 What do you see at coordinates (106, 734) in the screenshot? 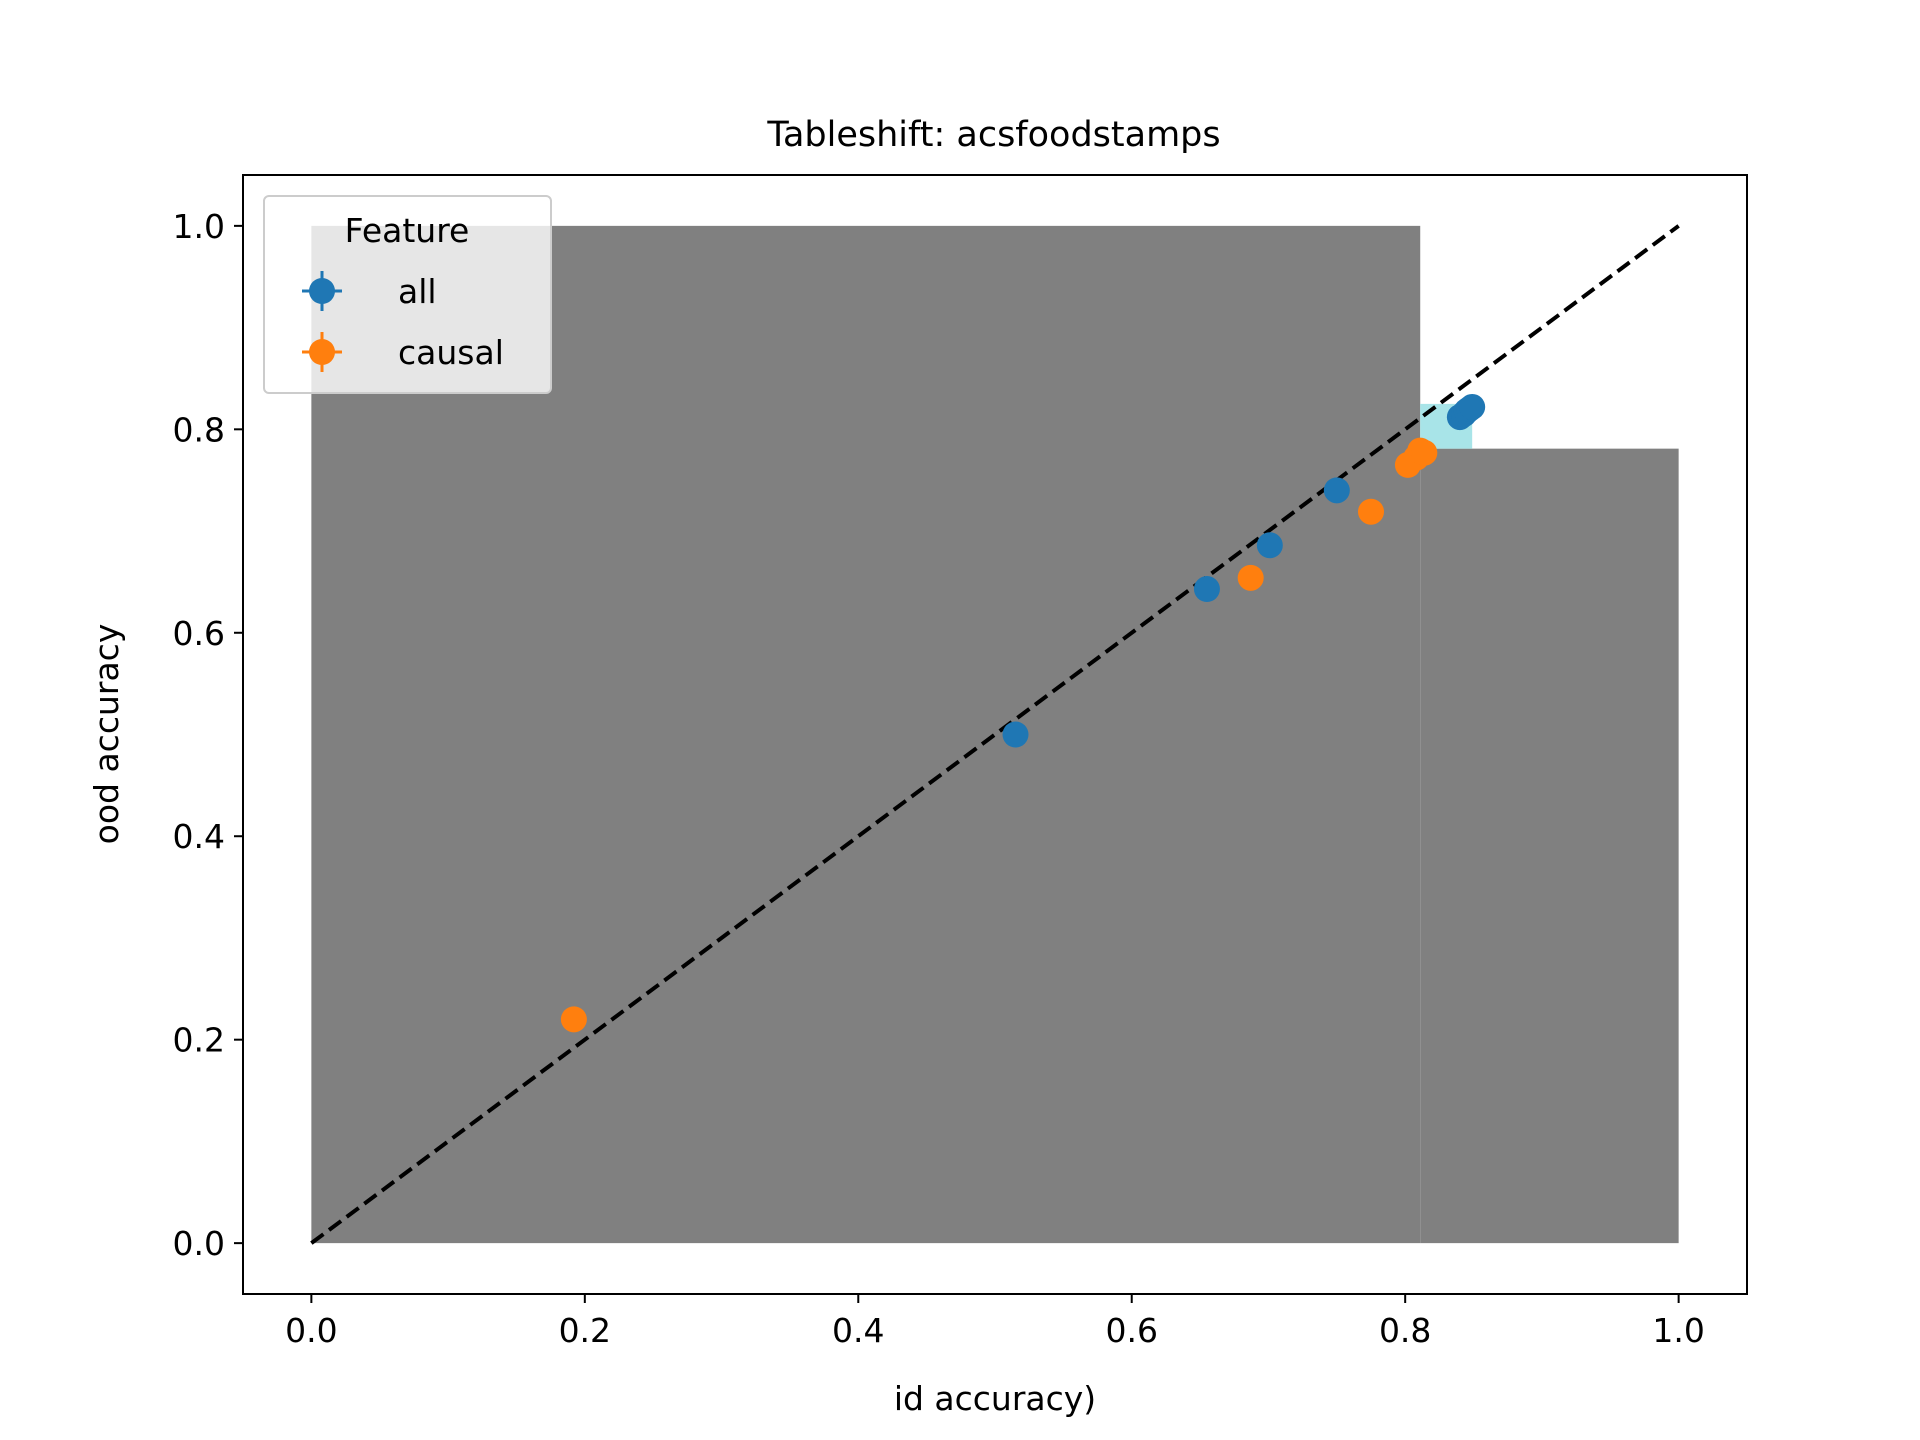
I see `y-axis-label: ood accuracy` at bounding box center [106, 734].